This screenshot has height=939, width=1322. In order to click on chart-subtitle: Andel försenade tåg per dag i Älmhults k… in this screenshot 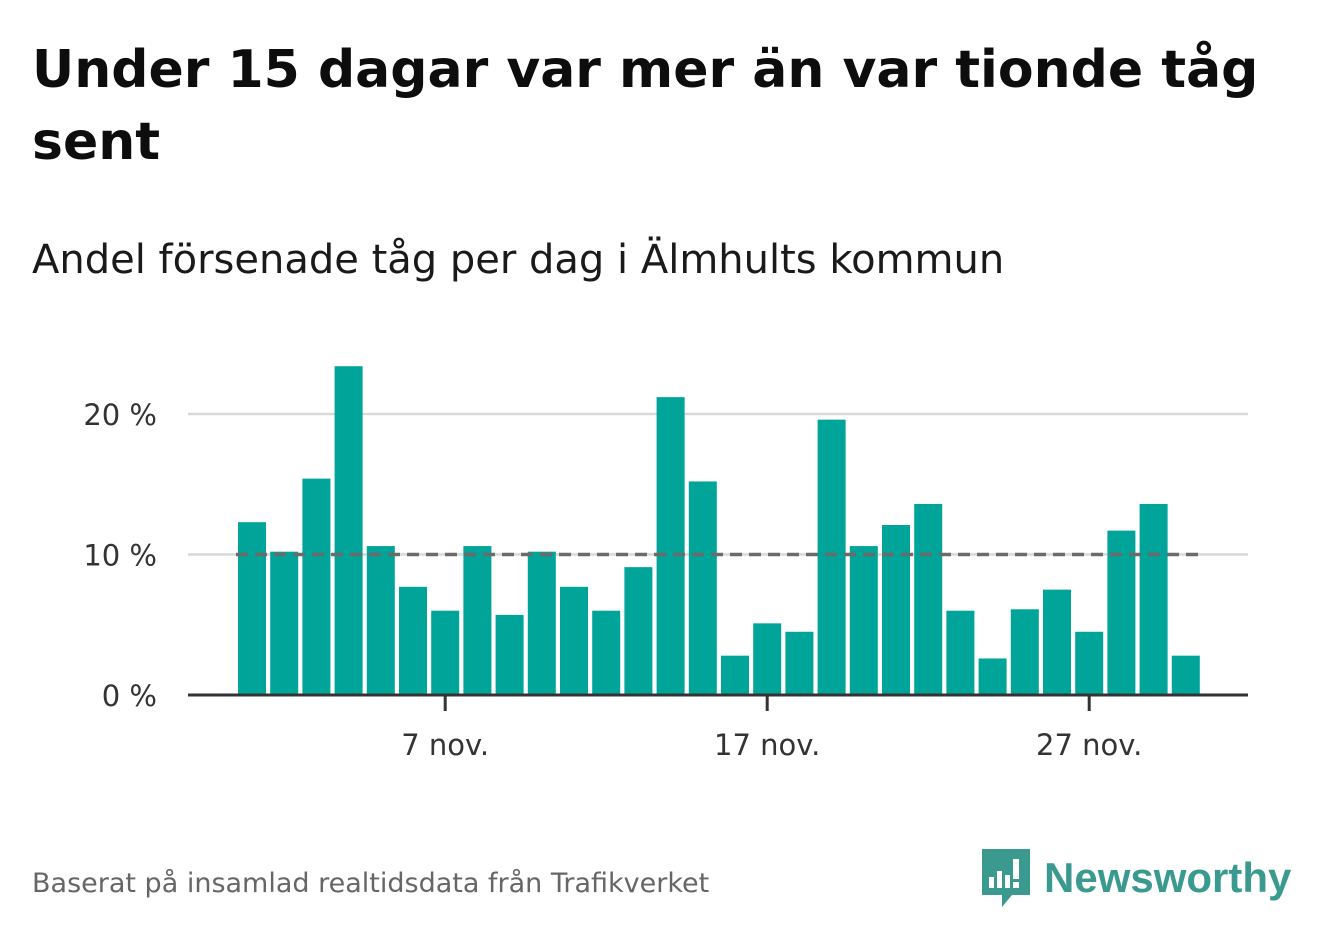, I will do `click(518, 260)`.